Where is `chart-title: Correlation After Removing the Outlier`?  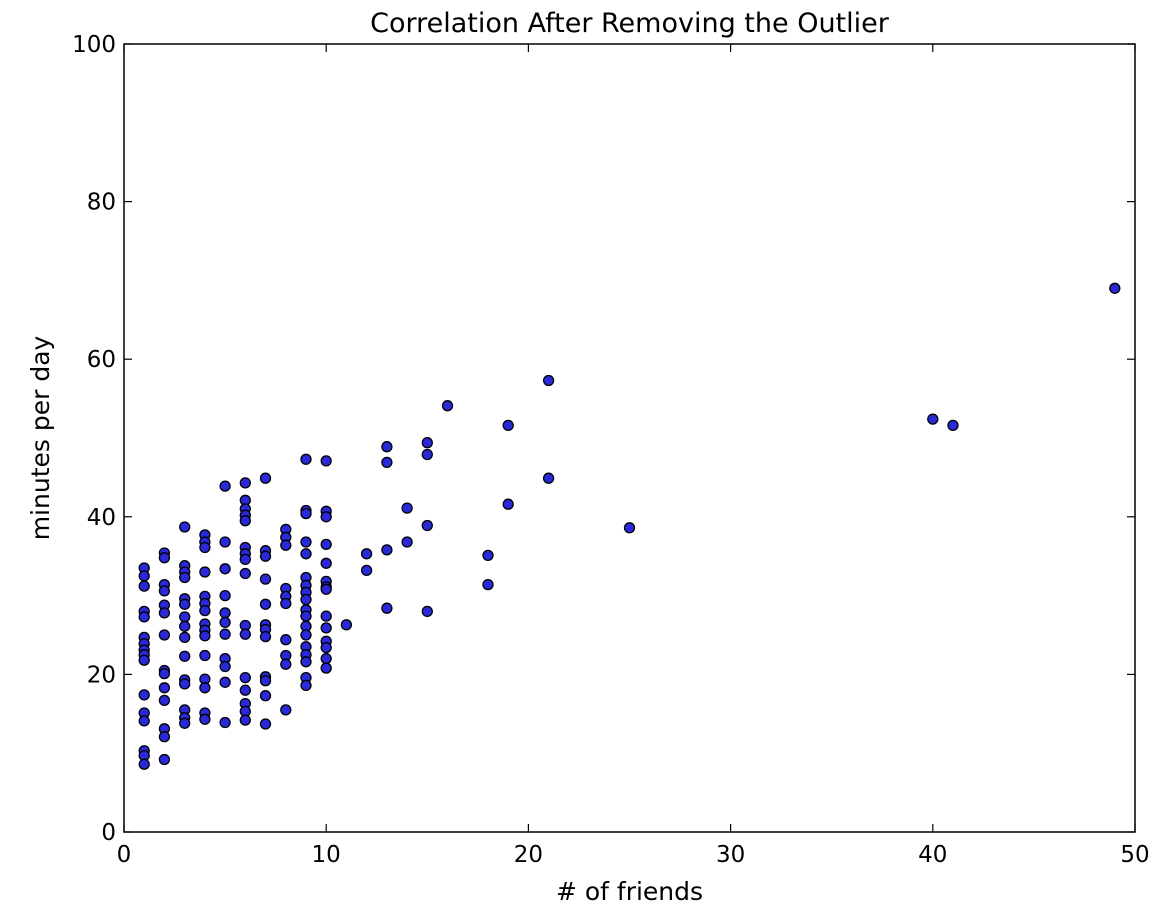
chart-title: Correlation After Removing the Outlier is located at coordinates (630, 23).